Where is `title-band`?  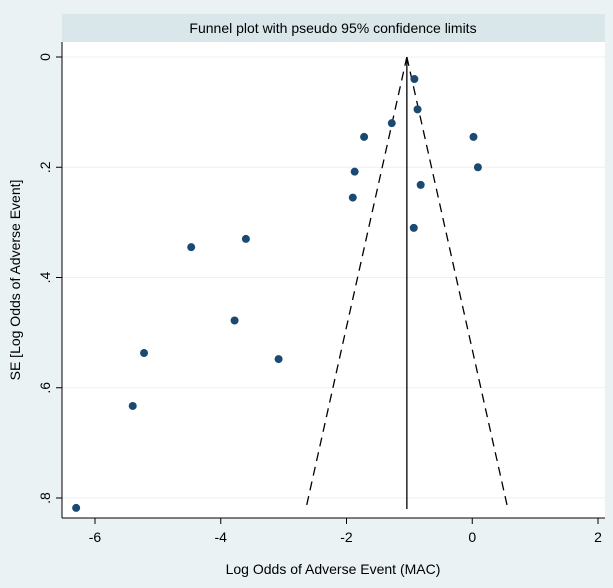
title-band is located at coordinates (333, 28).